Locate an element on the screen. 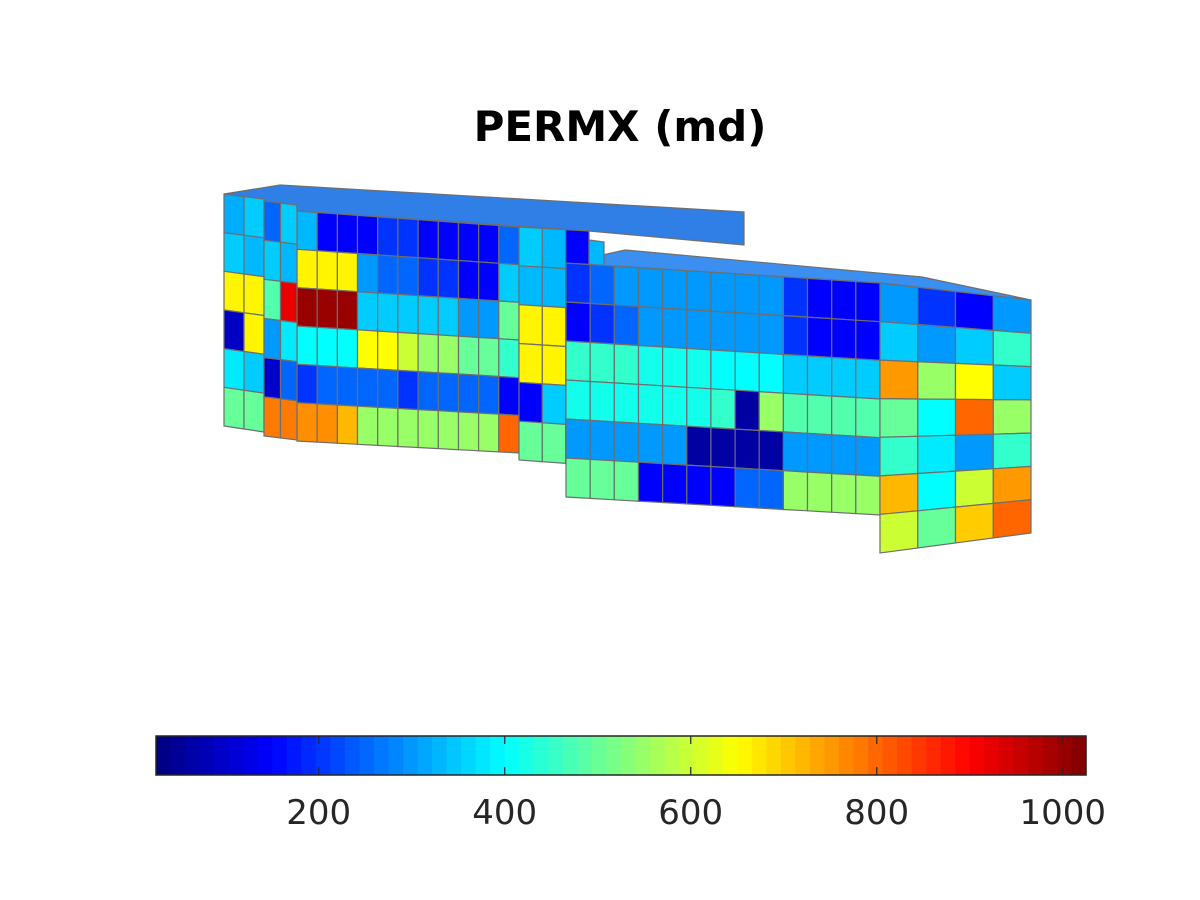 The width and height of the screenshot is (1200, 900). colorbar-tick-label: 600 is located at coordinates (690, 813).